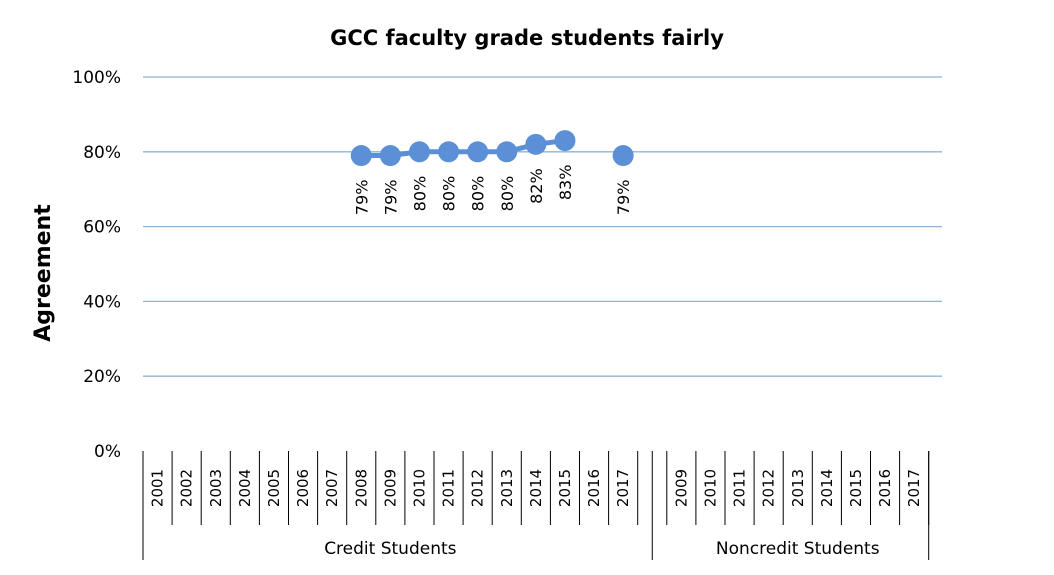 This screenshot has width=1054, height=575. Describe the element at coordinates (107, 452) in the screenshot. I see `y-tick-label: 0%` at that location.